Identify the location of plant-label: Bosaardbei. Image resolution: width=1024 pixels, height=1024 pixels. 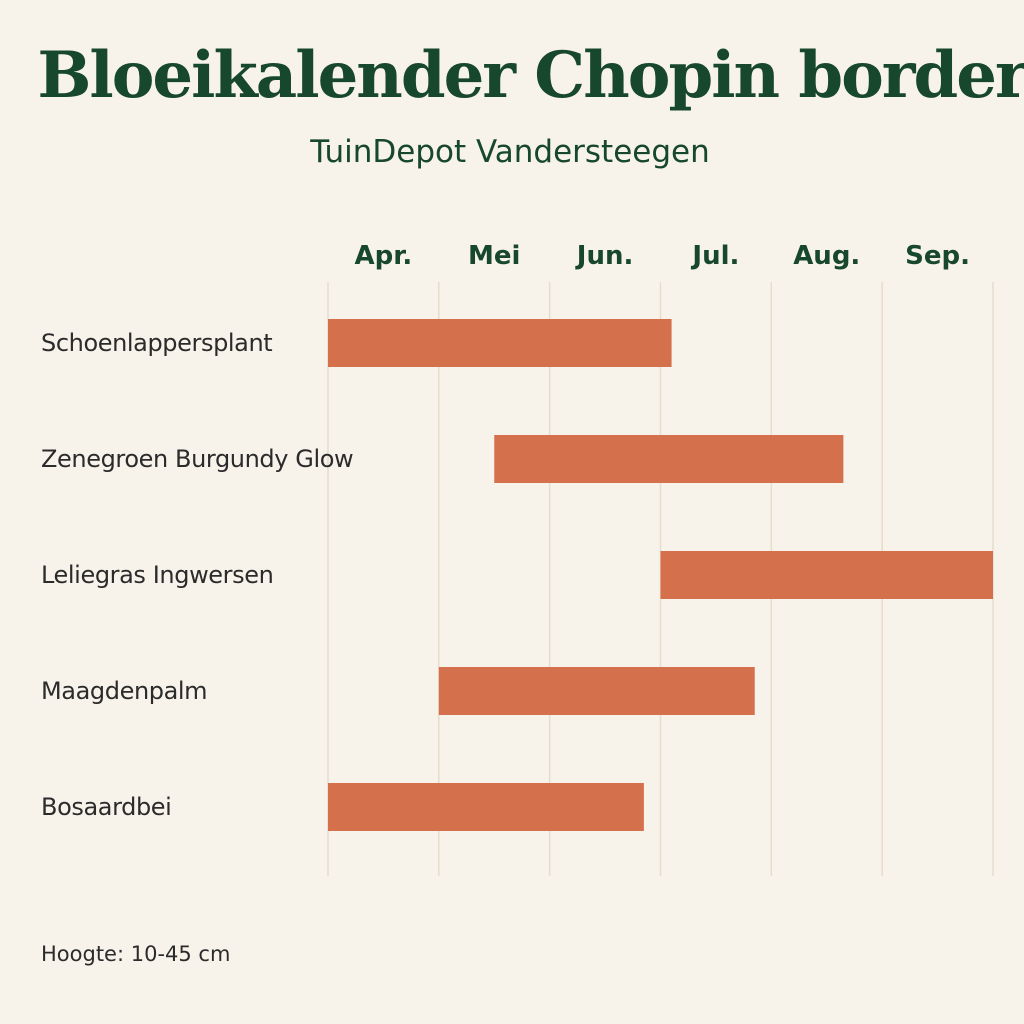
(106, 807).